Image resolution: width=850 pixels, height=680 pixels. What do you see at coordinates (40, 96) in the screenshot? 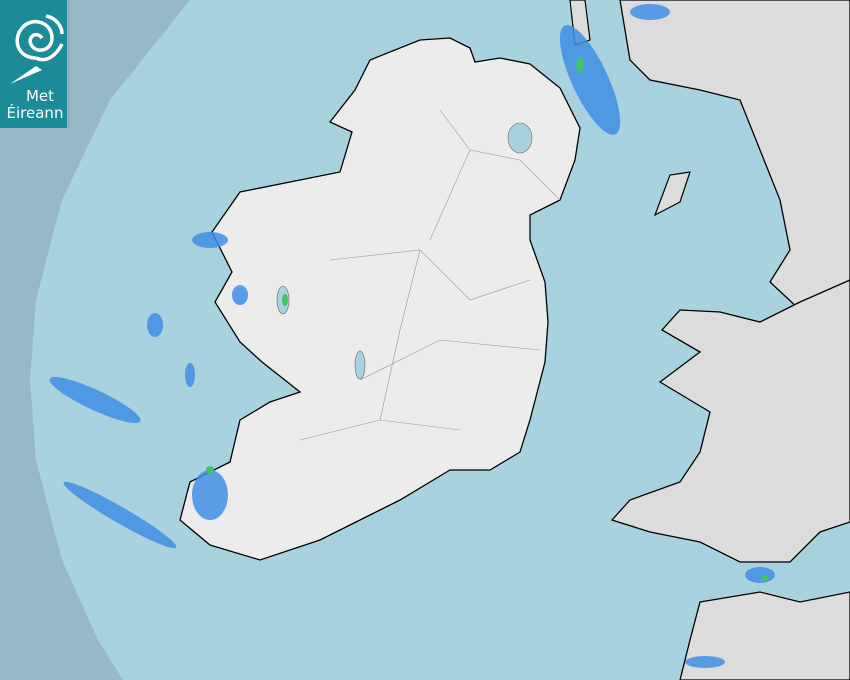
I see `logo-text-met: Met` at bounding box center [40, 96].